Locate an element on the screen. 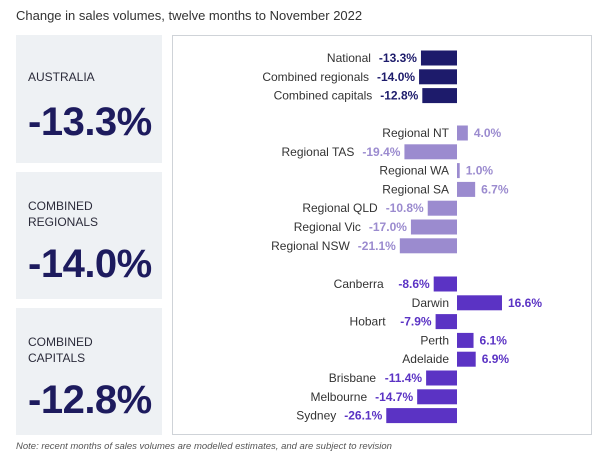  value-label-regional-tas: -19.4% is located at coordinates (381, 152).